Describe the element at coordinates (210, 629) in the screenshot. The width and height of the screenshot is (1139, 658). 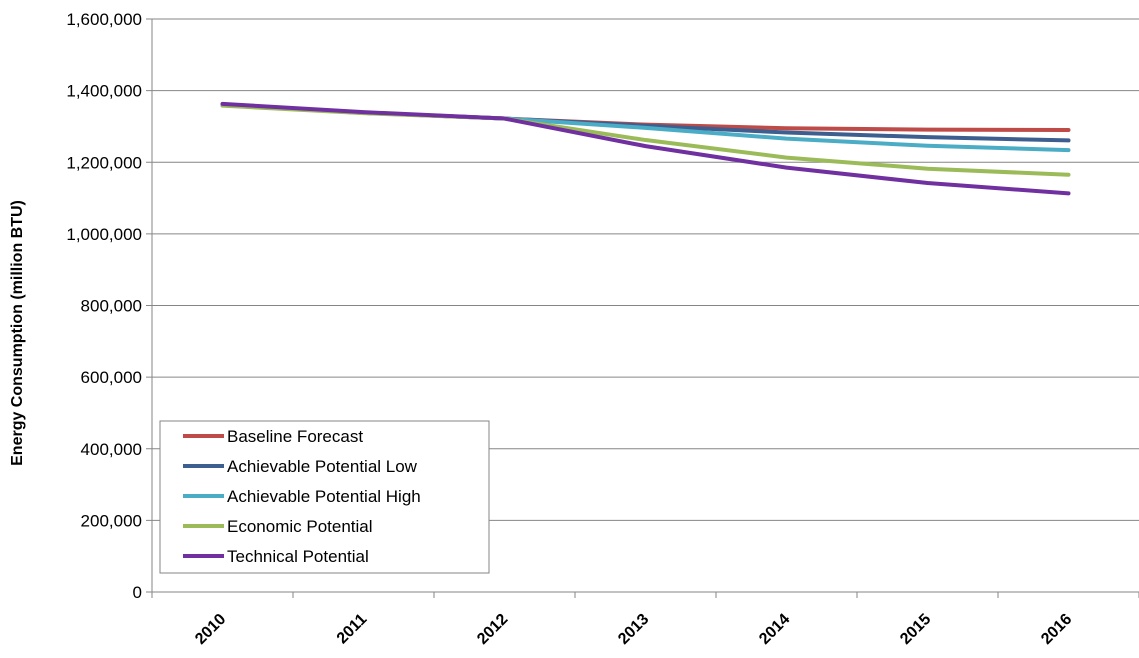
I see `x-tick-label: 2010` at that location.